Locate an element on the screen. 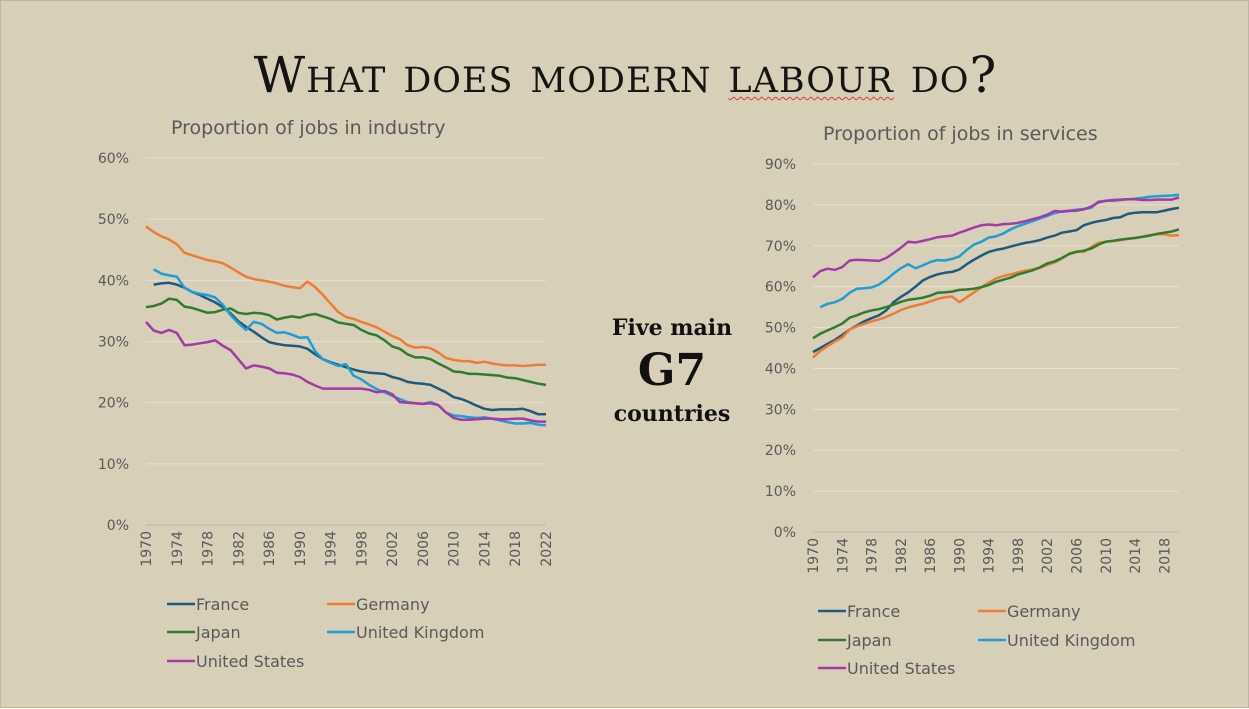  industry-x-tick-label: 1994 is located at coordinates (332, 549).